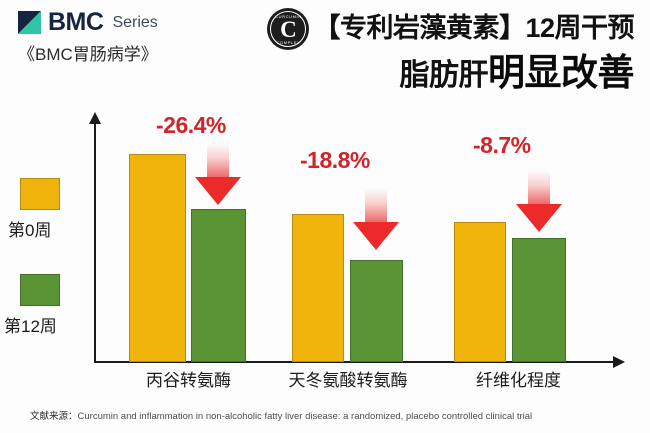 Image resolution: width=650 pixels, height=433 pixels. Describe the element at coordinates (539, 300) in the screenshot. I see `bar-week12-group3` at that location.